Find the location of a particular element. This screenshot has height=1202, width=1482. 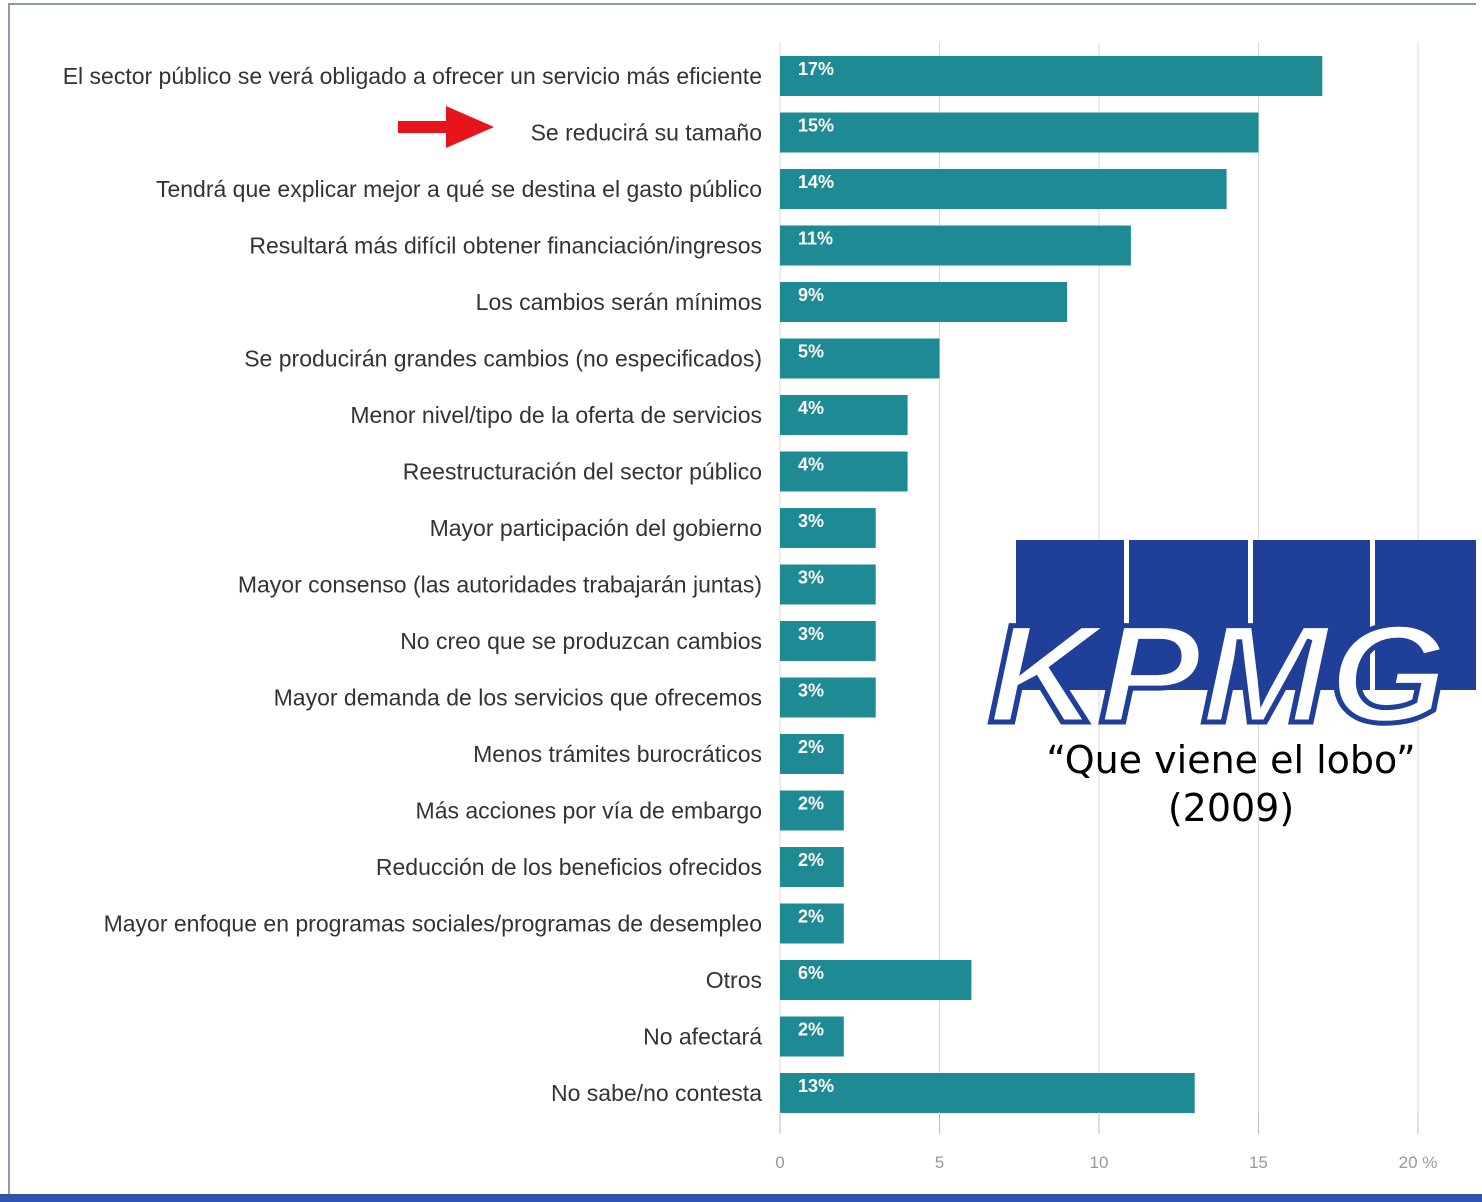

x-tick-label: 20 % is located at coordinates (1418, 1162).